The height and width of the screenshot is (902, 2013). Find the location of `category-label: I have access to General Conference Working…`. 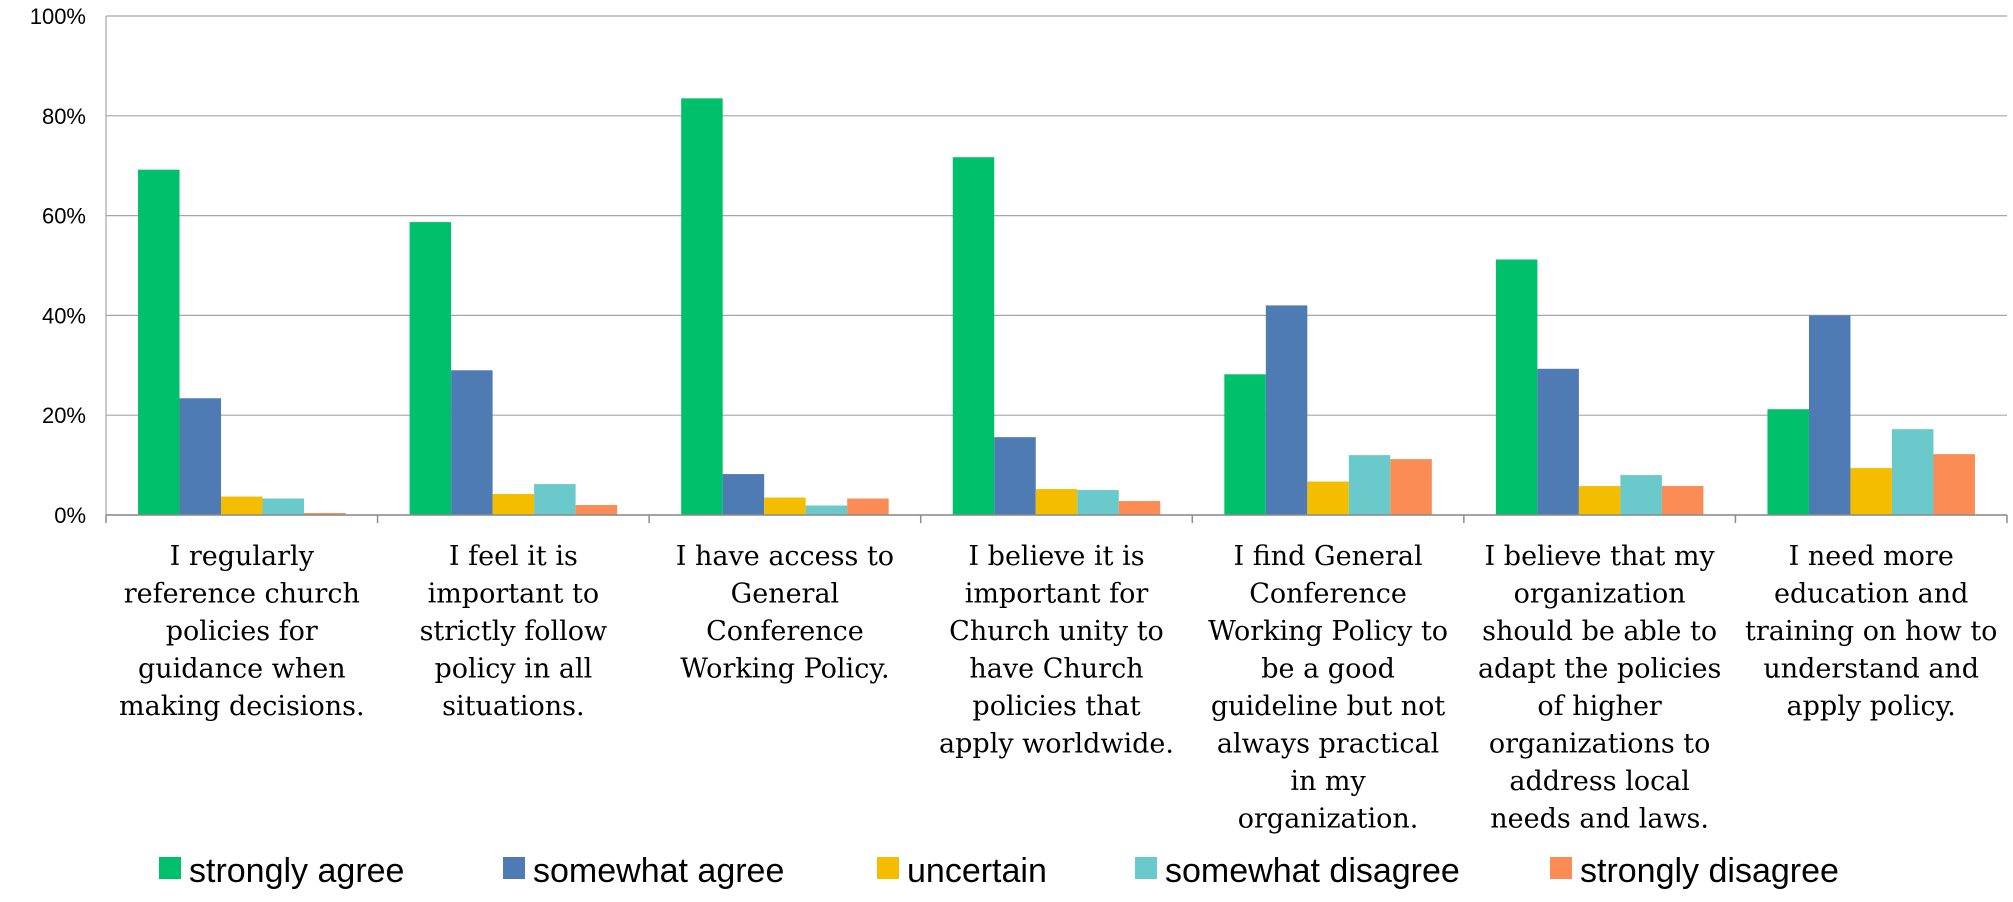

category-label: I have access to General Conference Working… is located at coordinates (785, 613).